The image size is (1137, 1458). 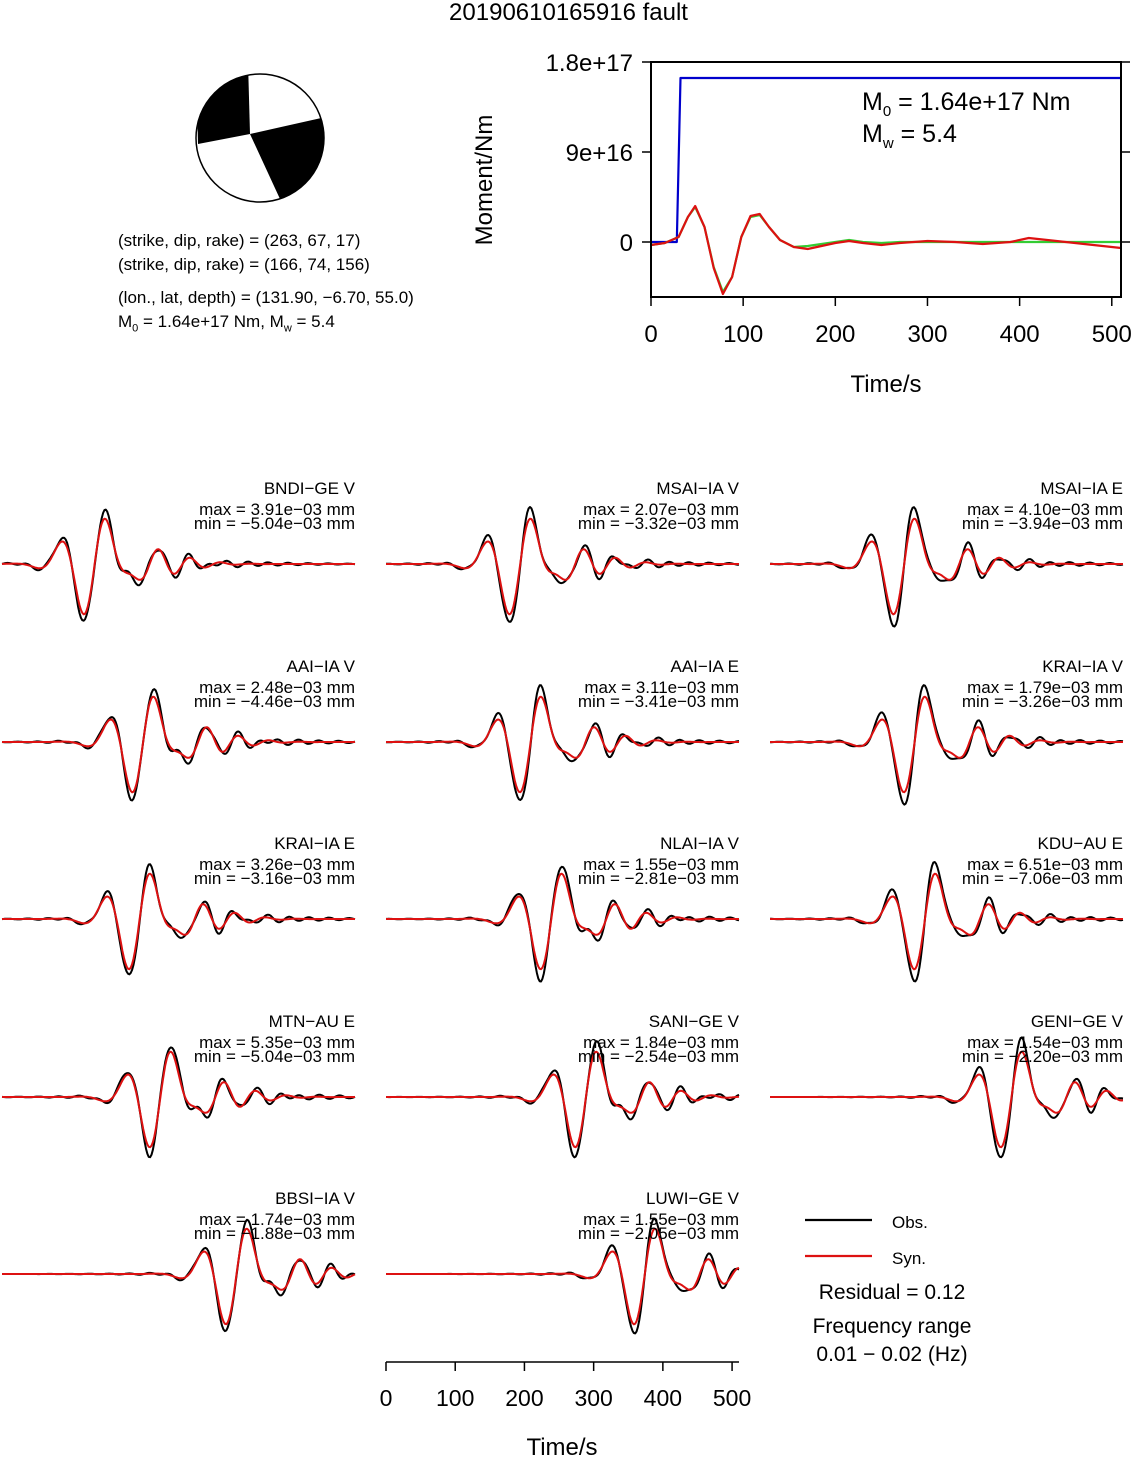 What do you see at coordinates (658, 1056) in the screenshot?
I see `station-min: min = −2.54e−03 mm` at bounding box center [658, 1056].